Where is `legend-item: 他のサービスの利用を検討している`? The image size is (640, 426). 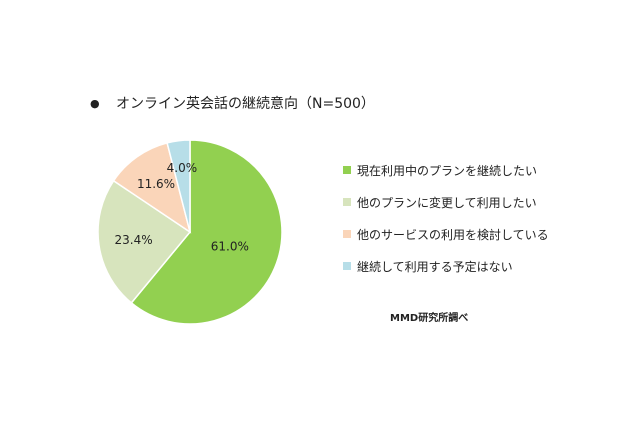
legend-item: 他のサービスの利用を検討している is located at coordinates (446, 234).